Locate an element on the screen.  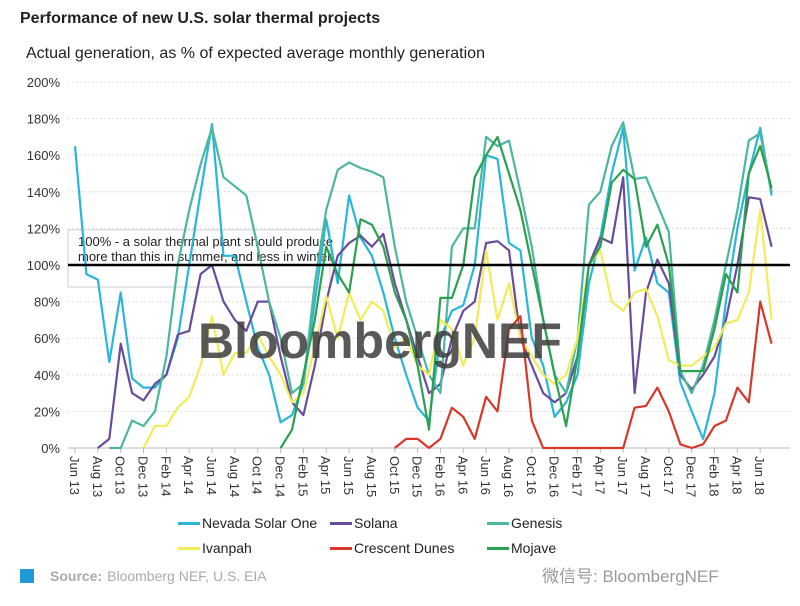
y-tick-label: 120% is located at coordinates (44, 228).